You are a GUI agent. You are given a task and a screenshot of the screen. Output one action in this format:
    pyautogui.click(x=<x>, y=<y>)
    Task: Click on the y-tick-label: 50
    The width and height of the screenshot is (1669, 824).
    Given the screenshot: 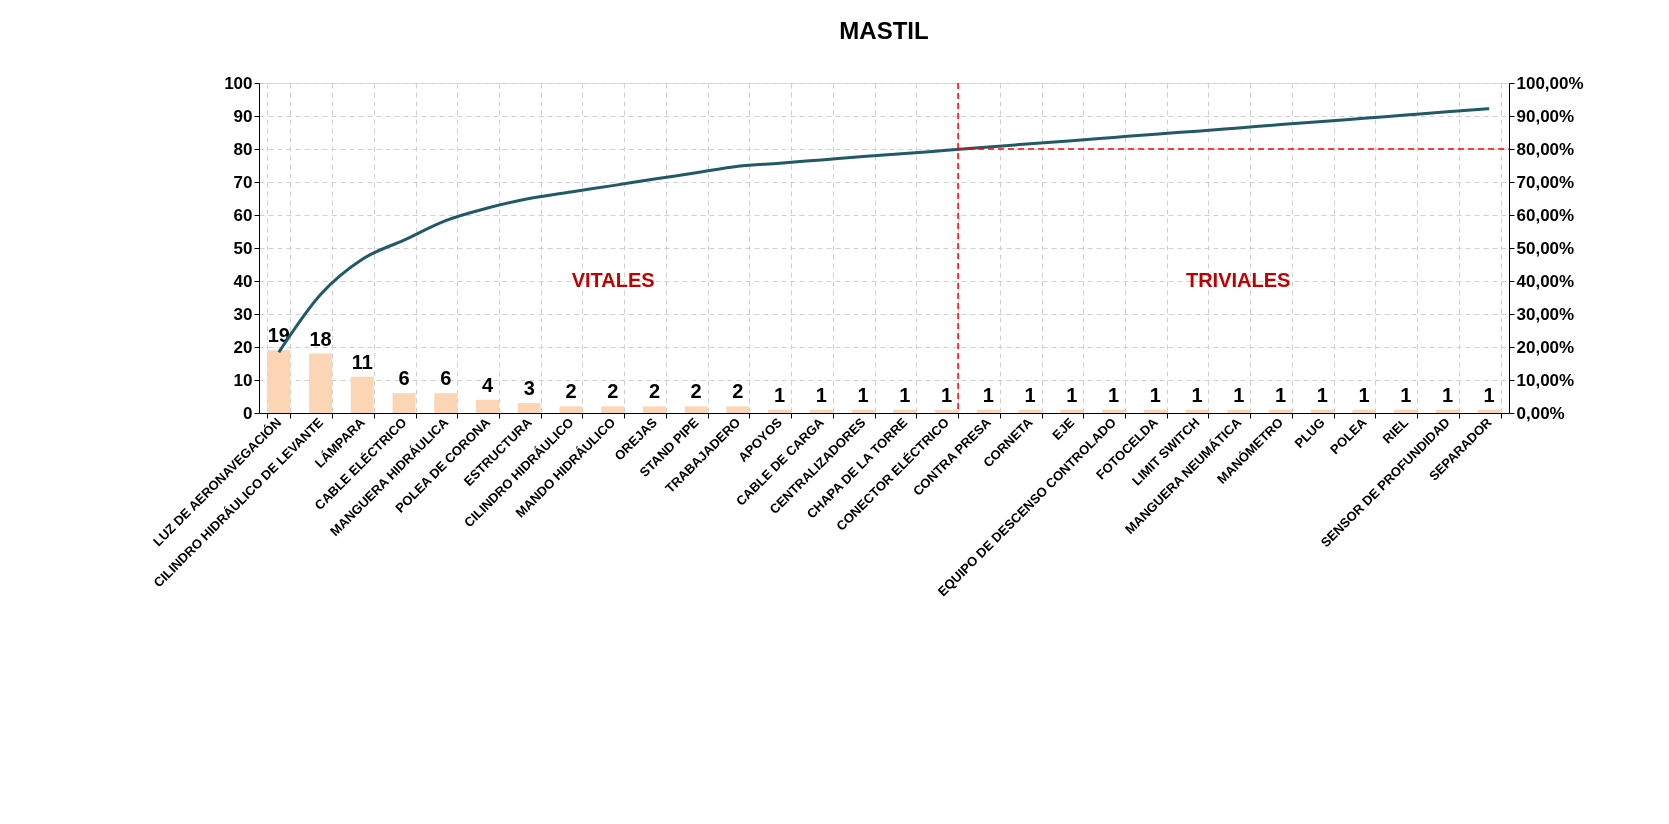 What is the action you would take?
    pyautogui.click(x=243, y=248)
    